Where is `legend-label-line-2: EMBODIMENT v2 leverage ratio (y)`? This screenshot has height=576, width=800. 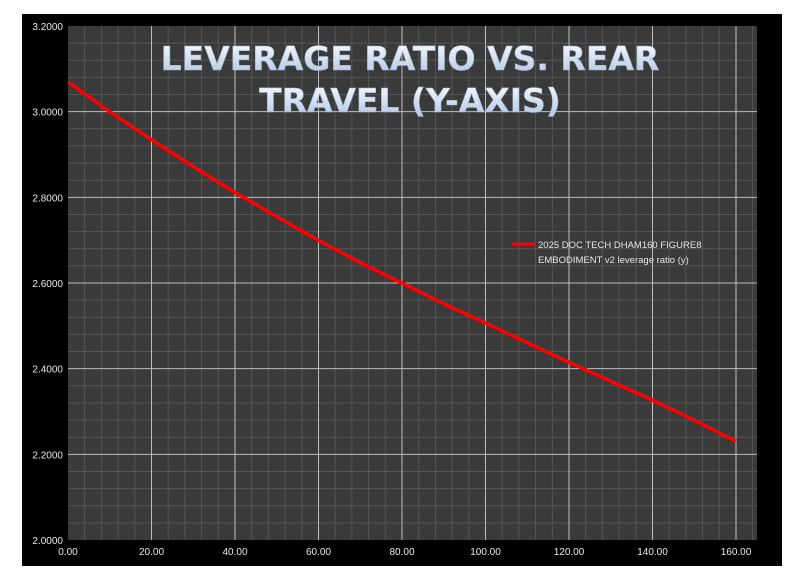
legend-label-line-2: EMBODIMENT v2 leverage ratio (y) is located at coordinates (613, 260).